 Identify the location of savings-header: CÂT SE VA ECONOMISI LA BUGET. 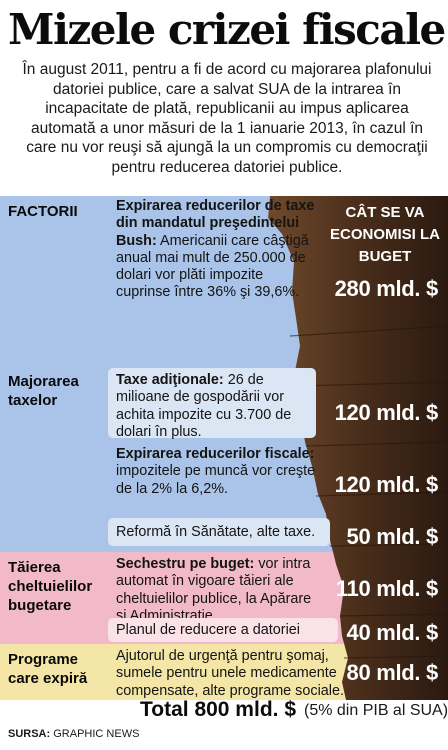
(385, 234).